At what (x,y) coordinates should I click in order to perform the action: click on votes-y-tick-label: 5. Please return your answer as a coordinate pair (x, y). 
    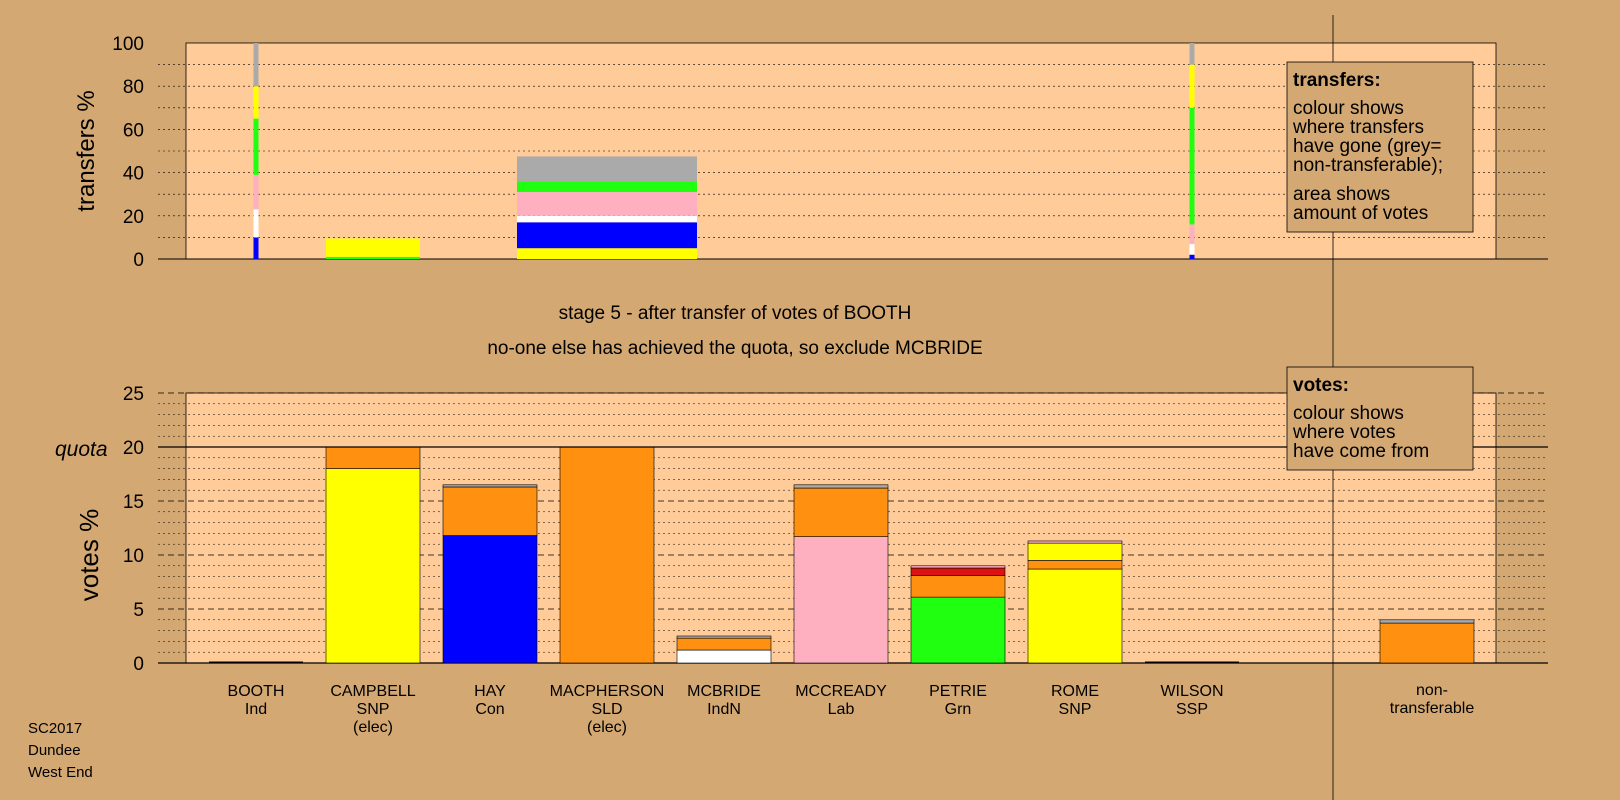
    Looking at the image, I should click on (138, 610).